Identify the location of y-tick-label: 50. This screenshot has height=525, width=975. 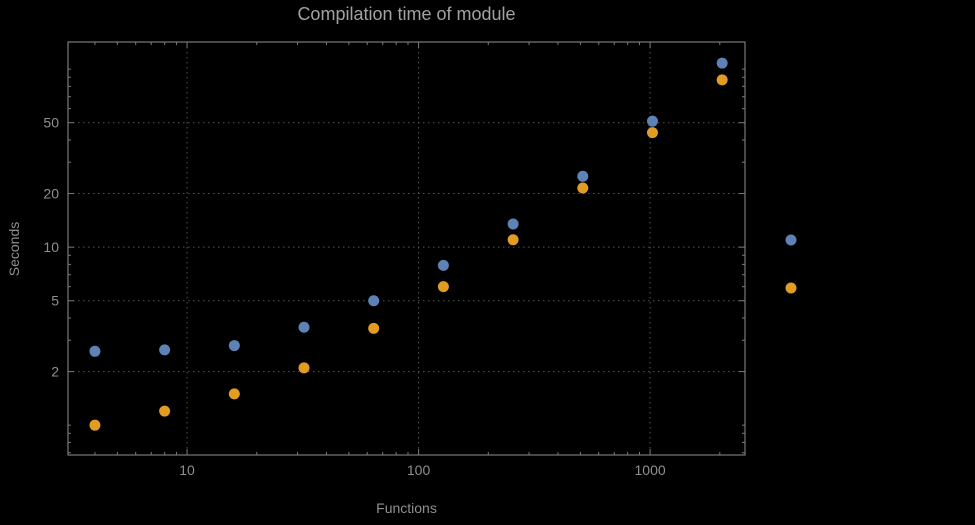
(51, 123).